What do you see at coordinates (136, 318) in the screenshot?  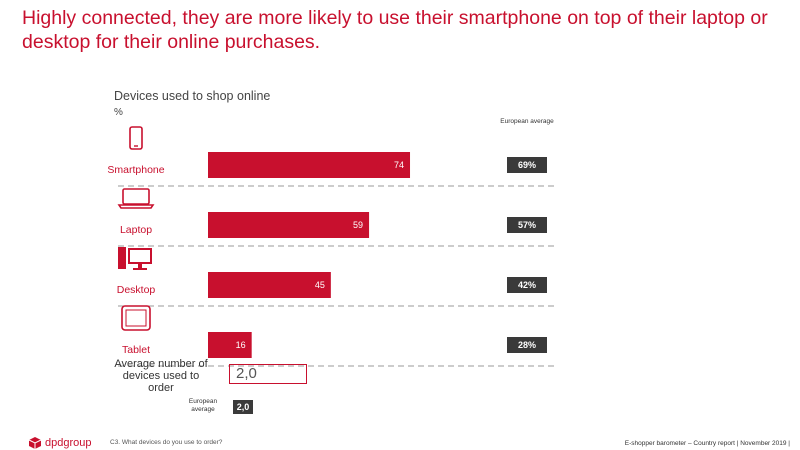 I see `tablet-icon` at bounding box center [136, 318].